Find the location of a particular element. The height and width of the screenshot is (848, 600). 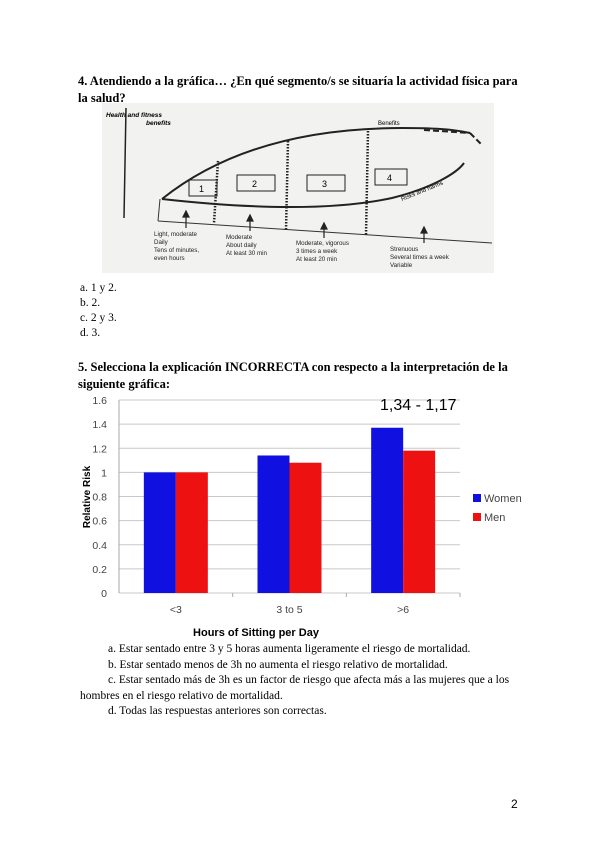

chart-legend: Women Men is located at coordinates (497, 508).